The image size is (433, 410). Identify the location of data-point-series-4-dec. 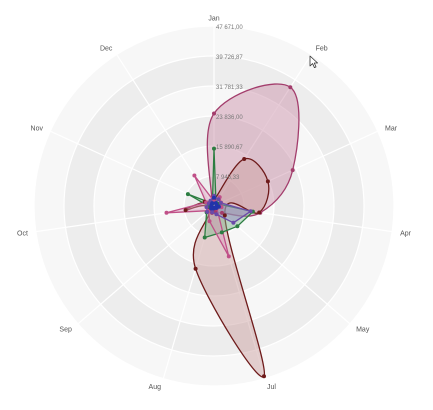
(194, 175).